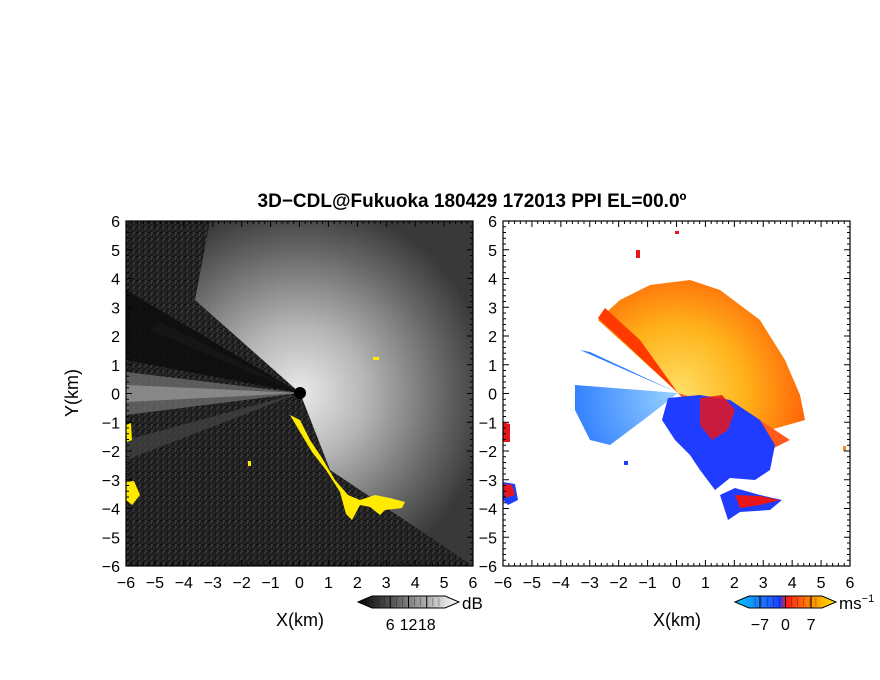  Describe the element at coordinates (488, 510) in the screenshot. I see `vel-y-tick-label: −4` at that location.